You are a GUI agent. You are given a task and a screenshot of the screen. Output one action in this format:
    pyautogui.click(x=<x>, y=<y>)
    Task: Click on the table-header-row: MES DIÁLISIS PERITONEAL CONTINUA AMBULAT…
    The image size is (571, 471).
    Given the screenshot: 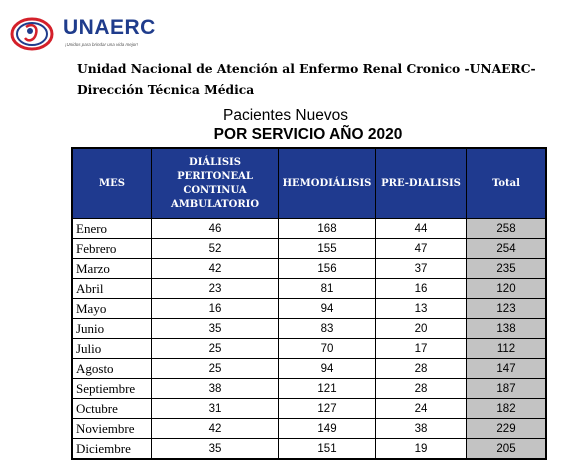 What is the action you would take?
    pyautogui.click(x=309, y=183)
    